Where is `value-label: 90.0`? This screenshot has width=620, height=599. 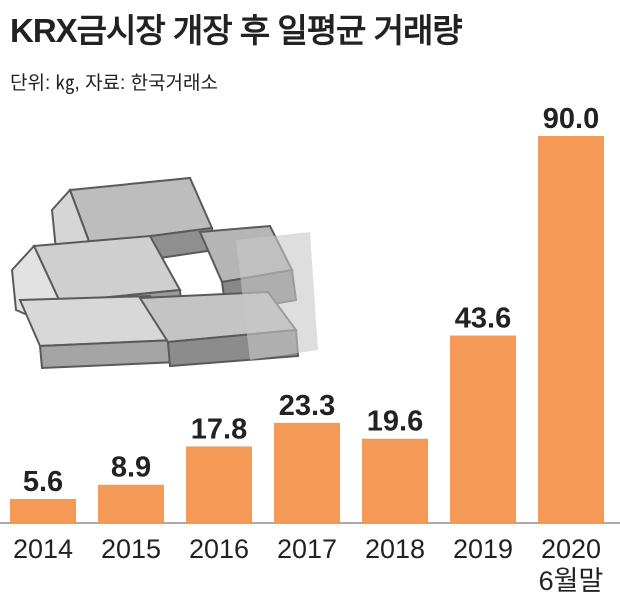 value-label: 90.0 is located at coordinates (571, 119).